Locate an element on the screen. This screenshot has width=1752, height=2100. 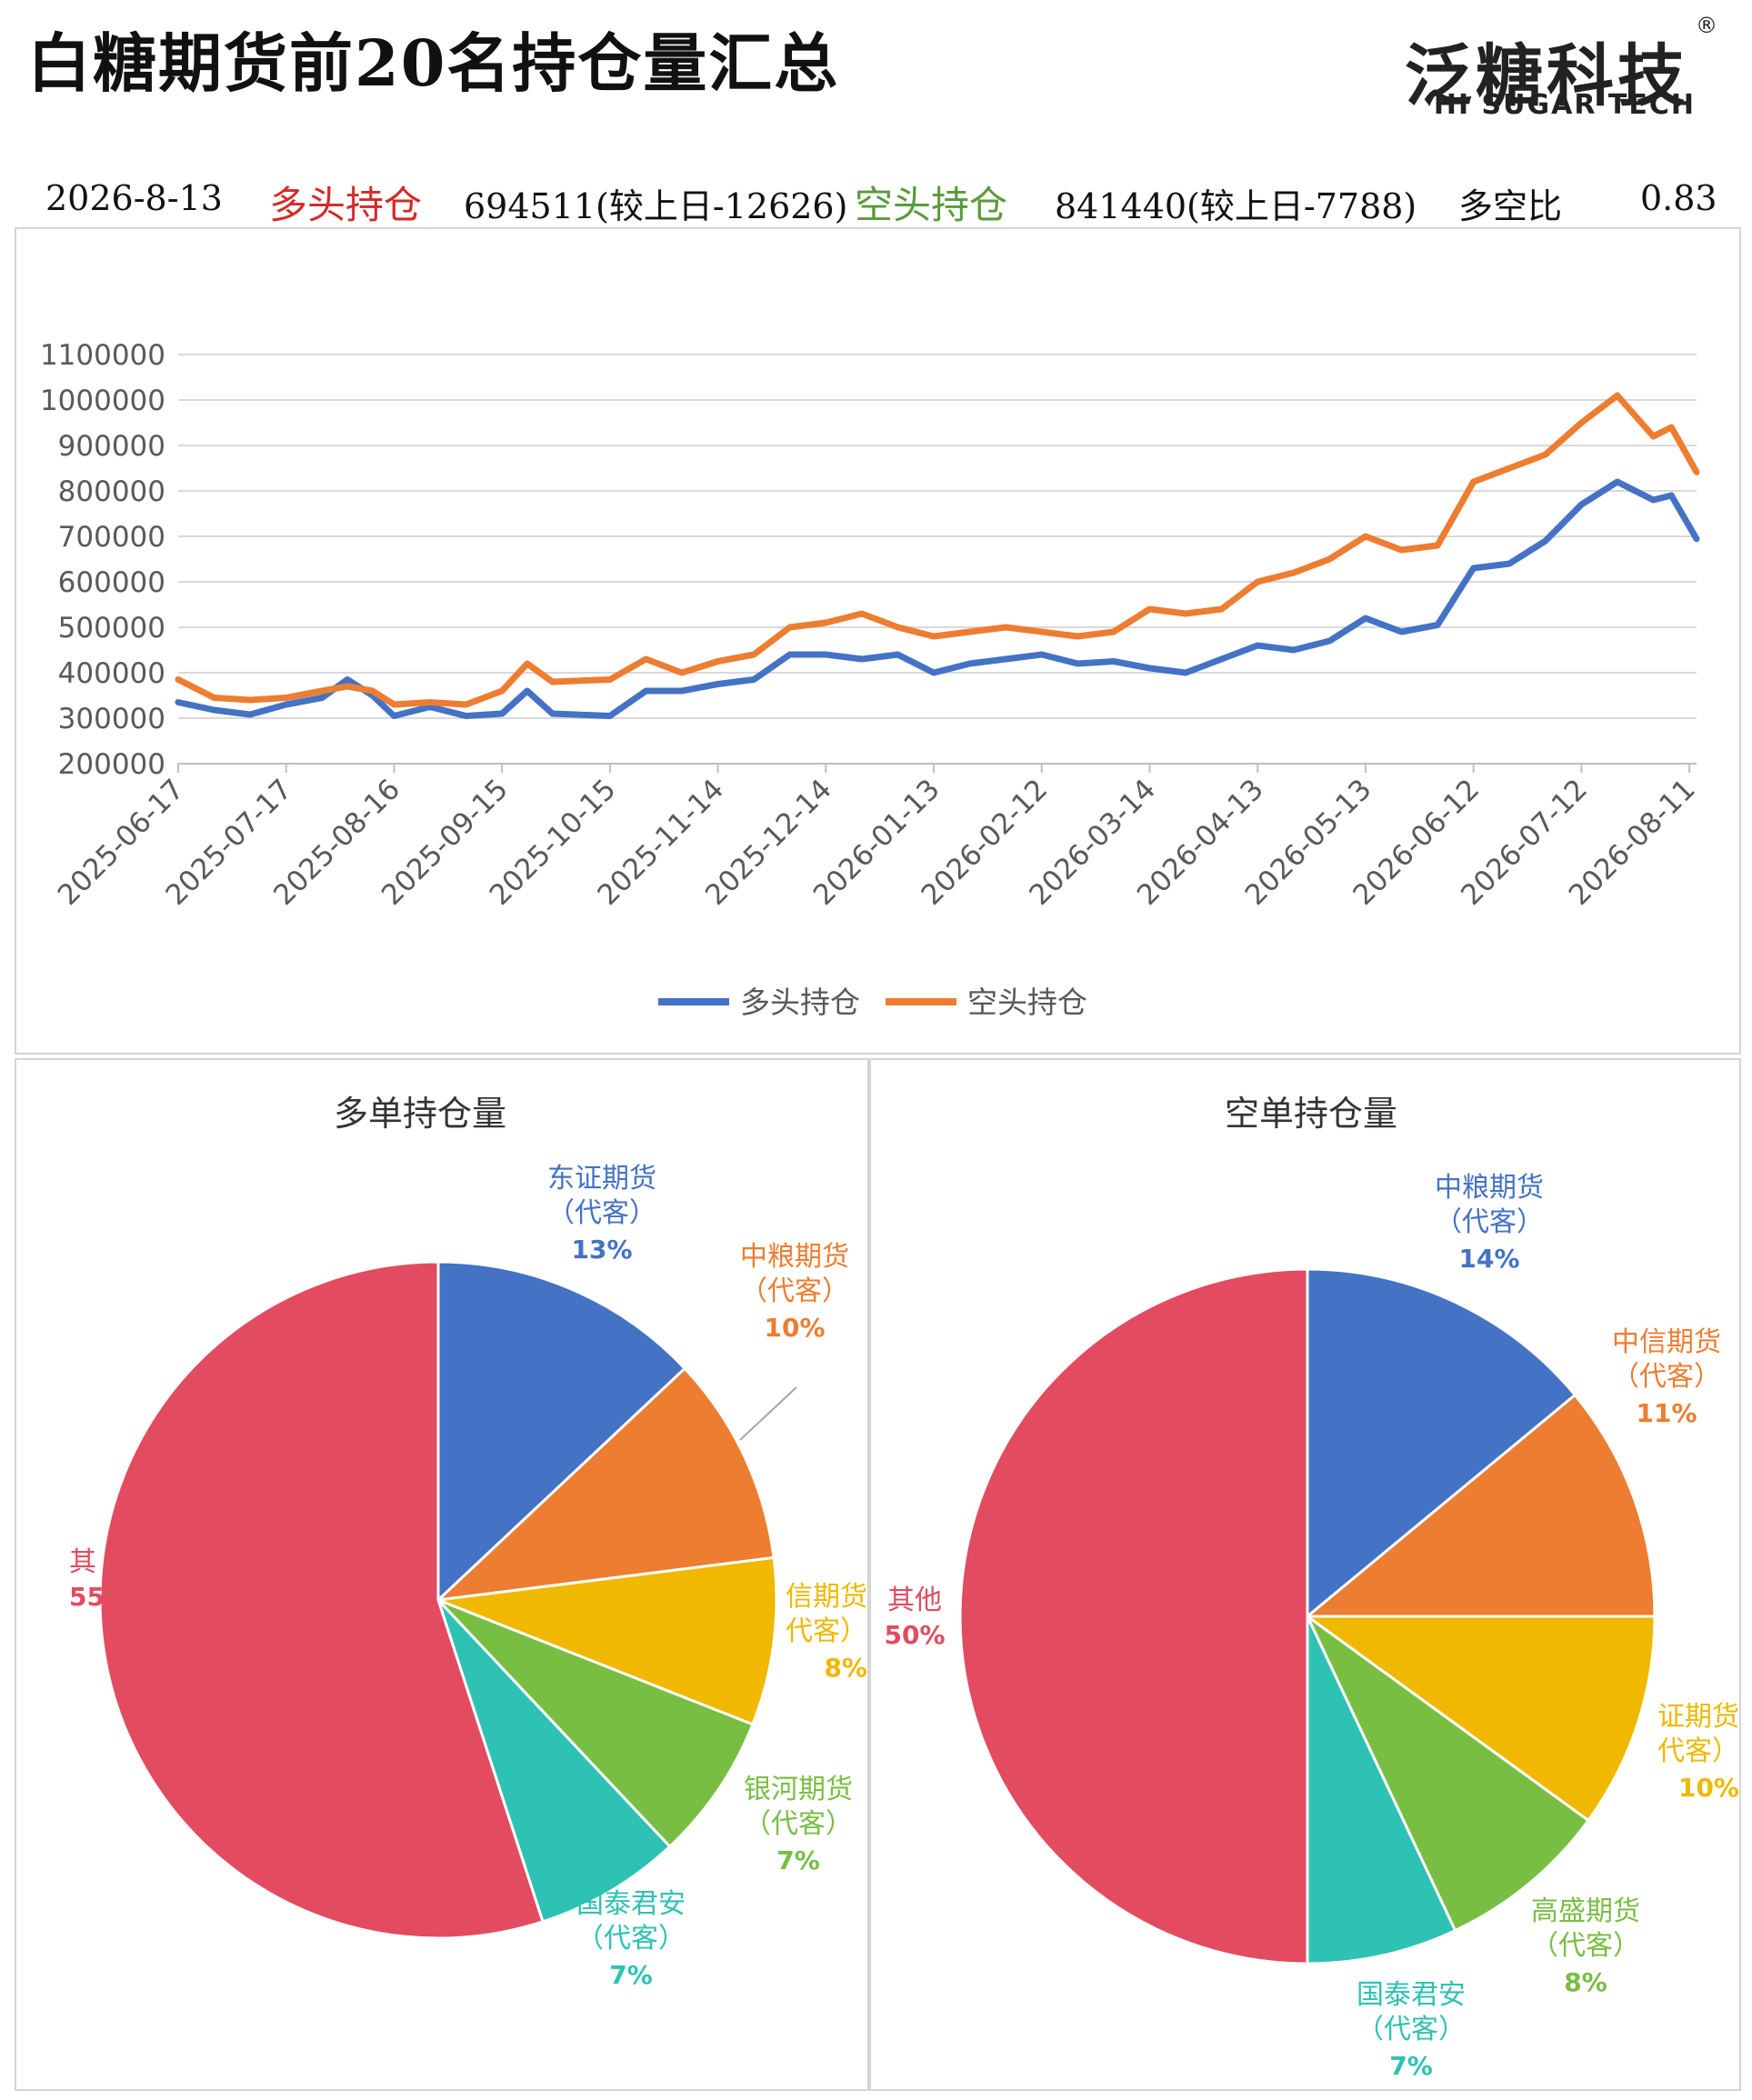
pie-label-name: 东证期货 is located at coordinates (601, 1179).